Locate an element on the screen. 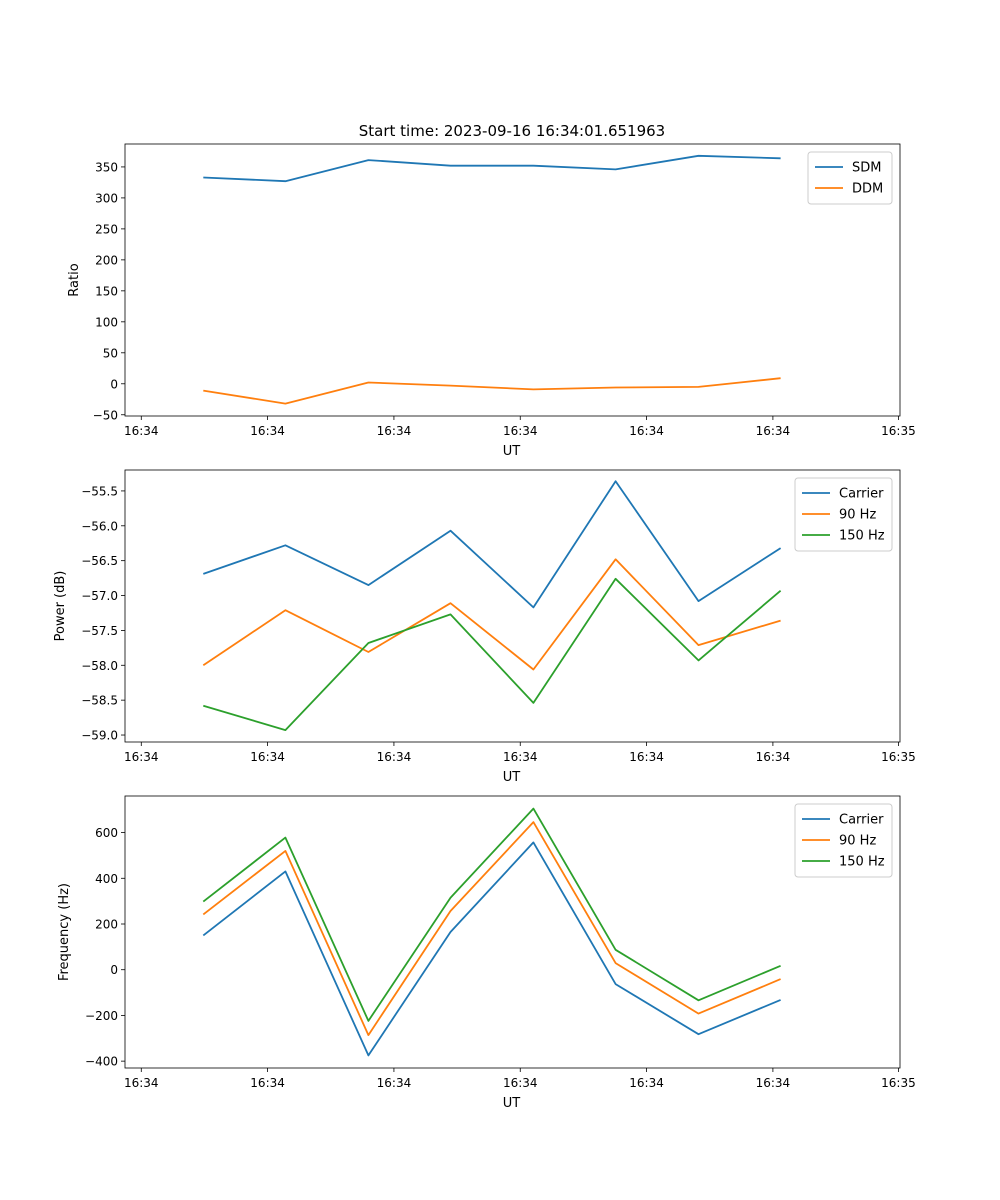 The height and width of the screenshot is (1200, 1000). y-axis-label: Power (dB) is located at coordinates (60, 606).